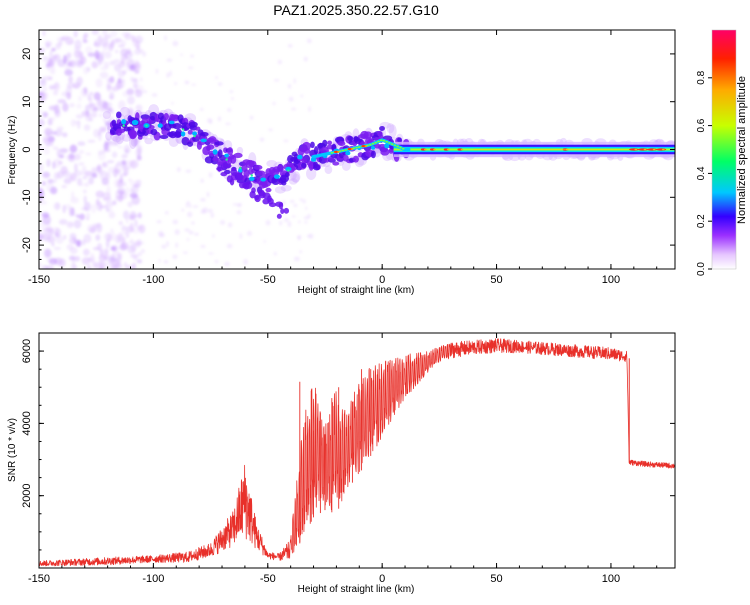 The height and width of the screenshot is (605, 750). I want to click on colorbar-label: Normalized spectral amplitude, so click(742, 150).